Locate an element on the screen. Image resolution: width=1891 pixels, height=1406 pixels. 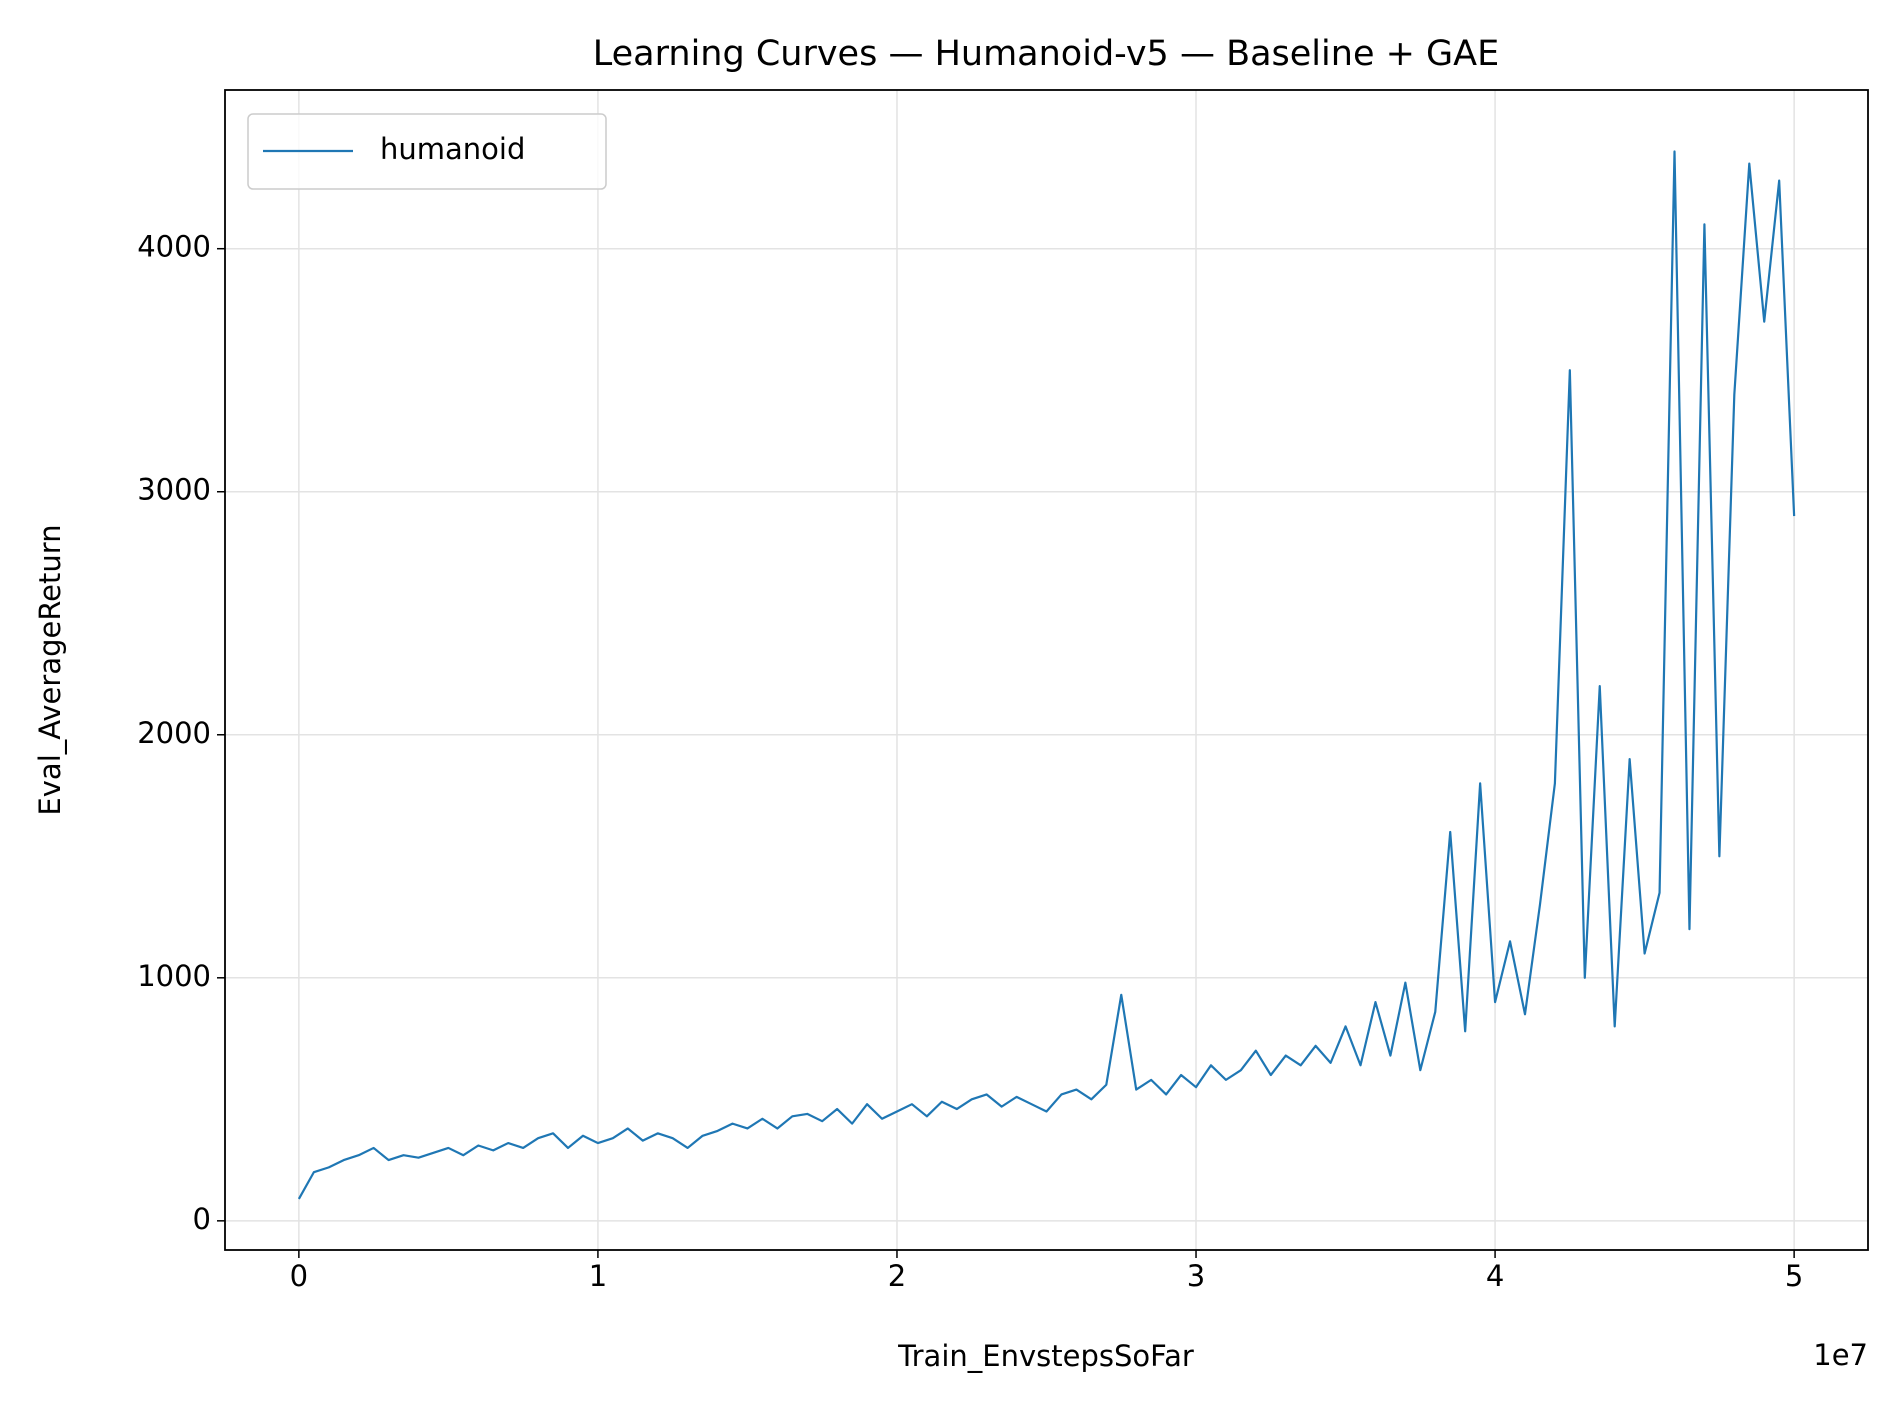
x-axis-label: Train_EnvstepsSoFar is located at coordinates (1045, 1356).